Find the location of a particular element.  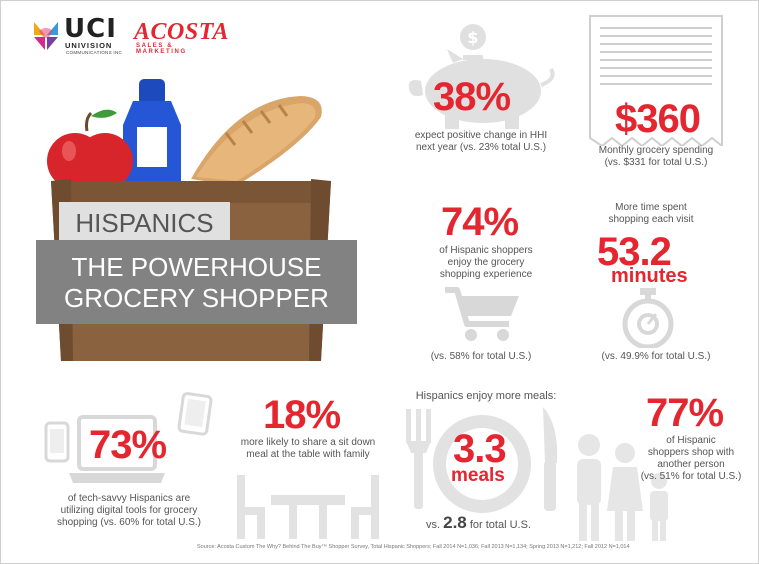

acosta-wordmark: ACOSTA is located at coordinates (182, 32).